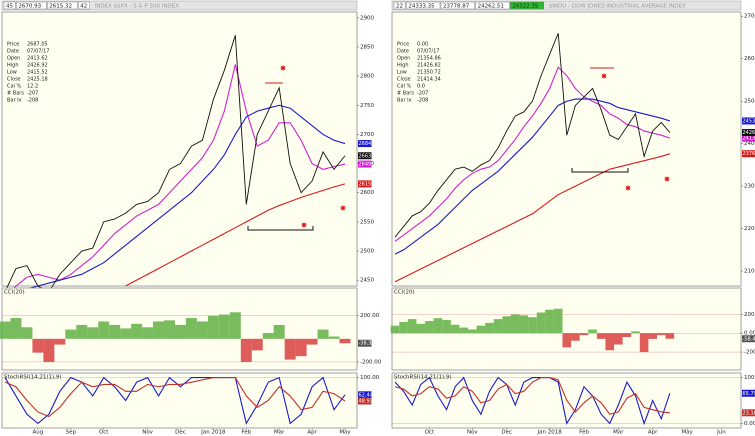  What do you see at coordinates (367, 18) in the screenshot?
I see `y-tick-label: 2900` at bounding box center [367, 18].